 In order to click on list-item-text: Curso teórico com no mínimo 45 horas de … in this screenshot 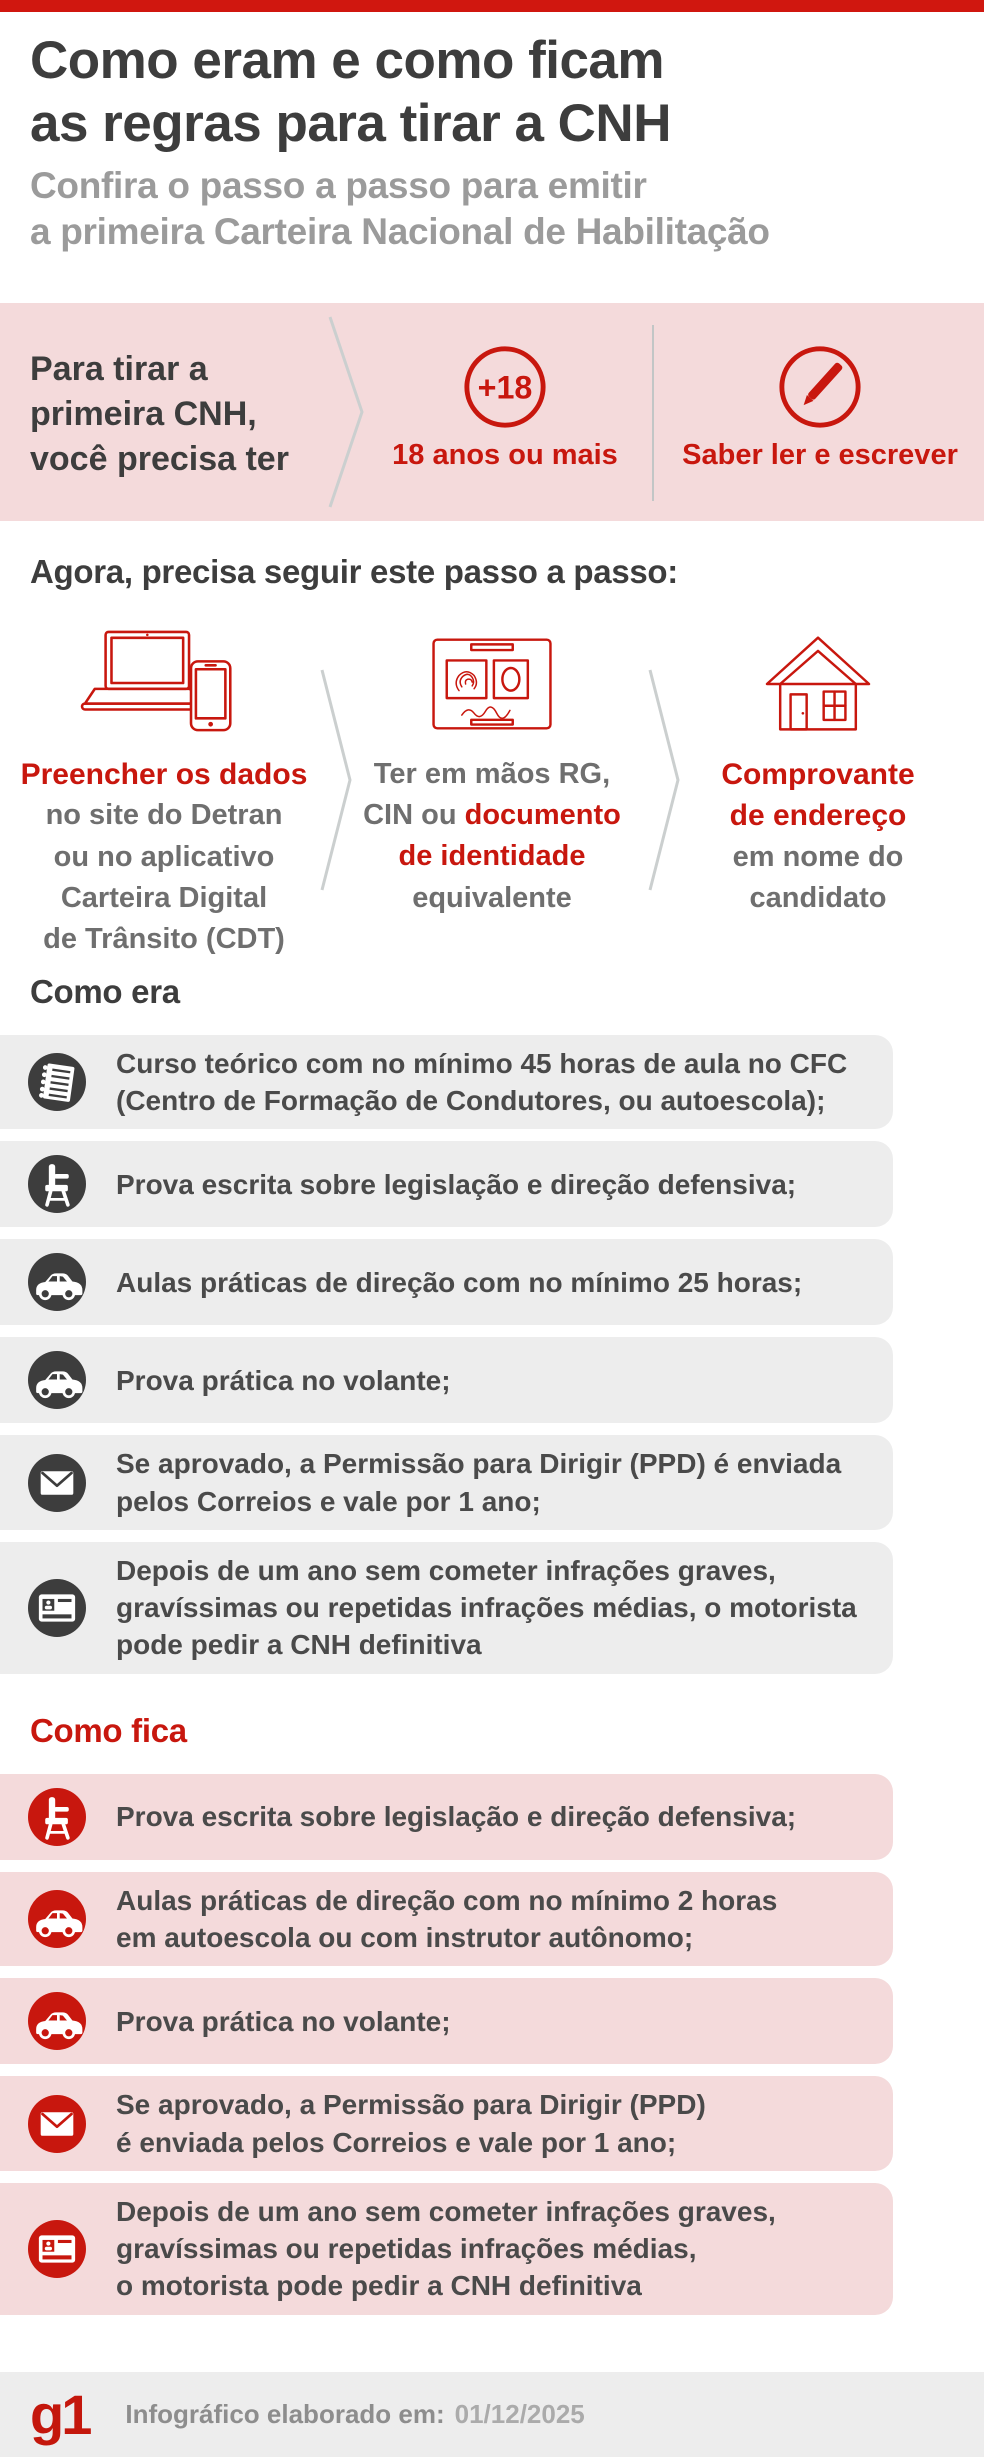, I will do `click(482, 1082)`.